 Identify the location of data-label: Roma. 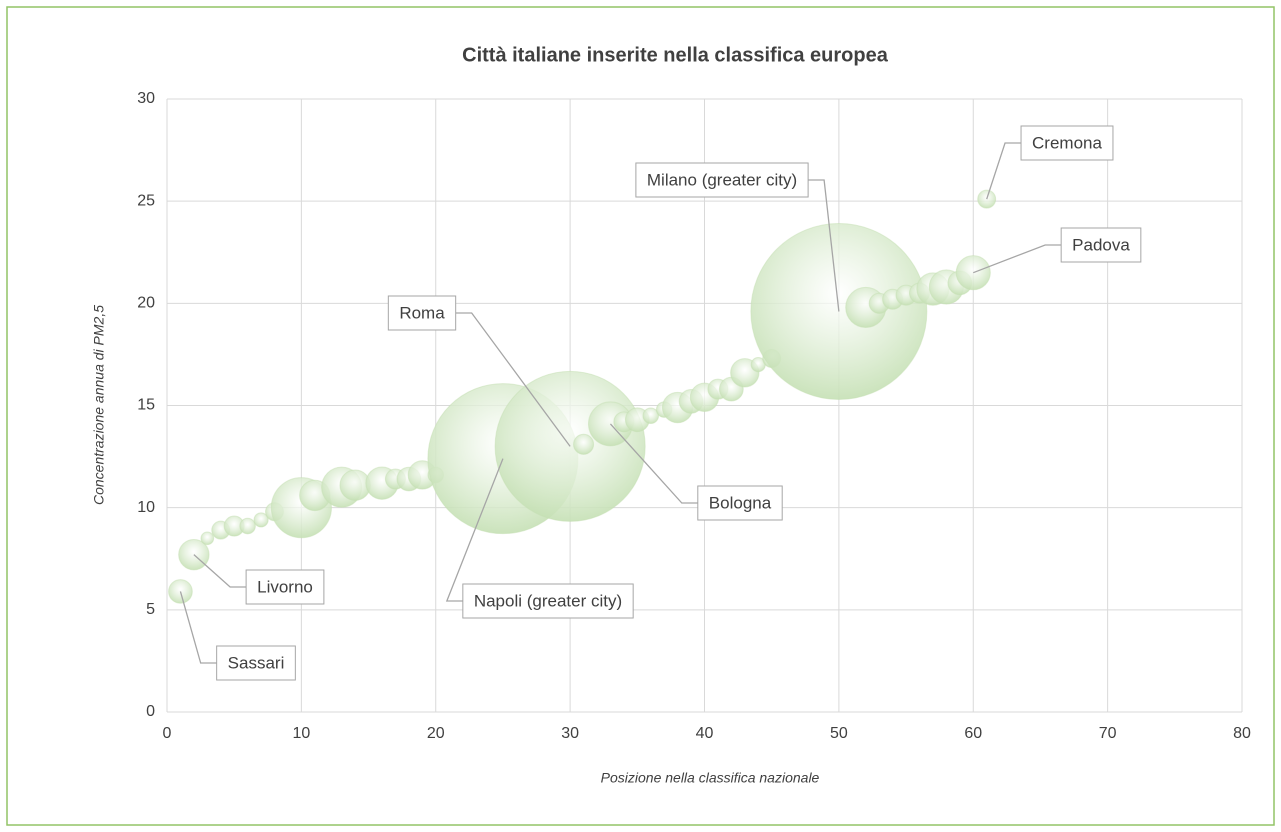
(422, 312).